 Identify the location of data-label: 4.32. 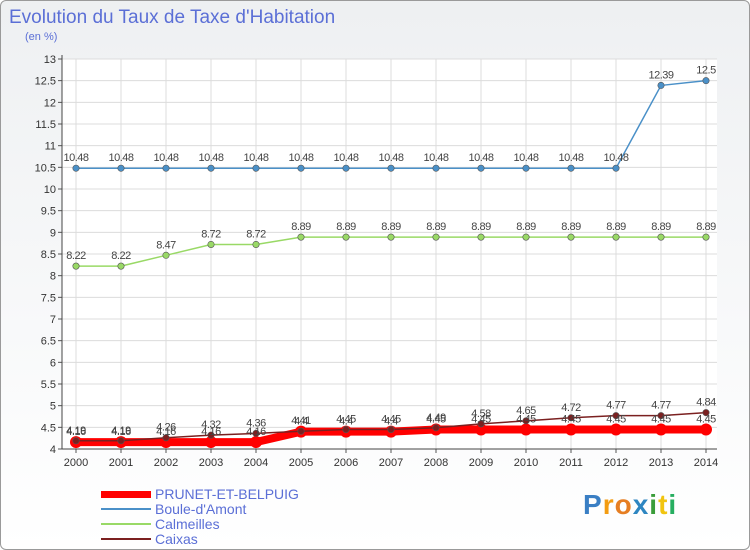
(211, 425).